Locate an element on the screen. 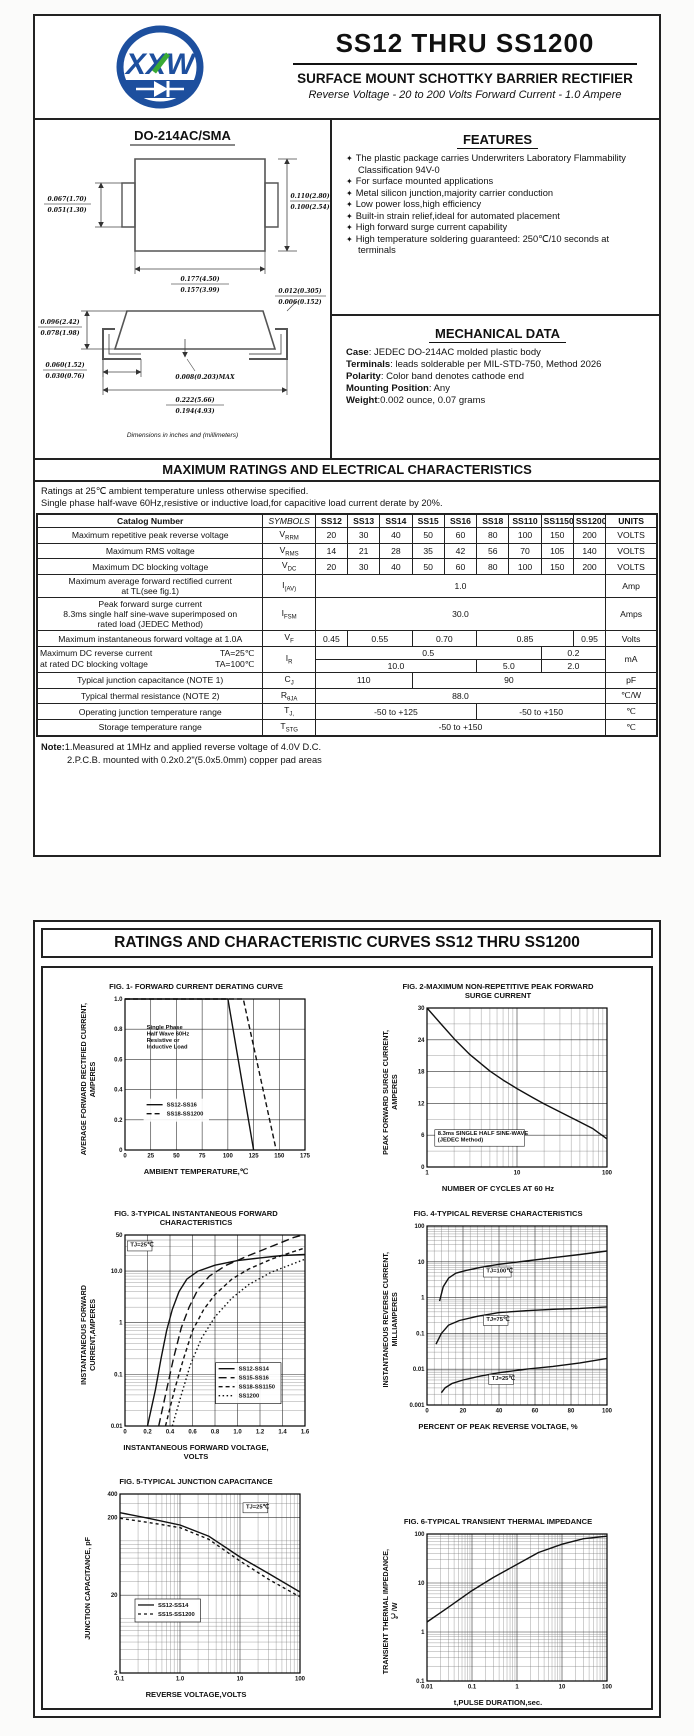 The height and width of the screenshot is (1736, 694). xxw-logo-icon: XXW is located at coordinates (160, 67).